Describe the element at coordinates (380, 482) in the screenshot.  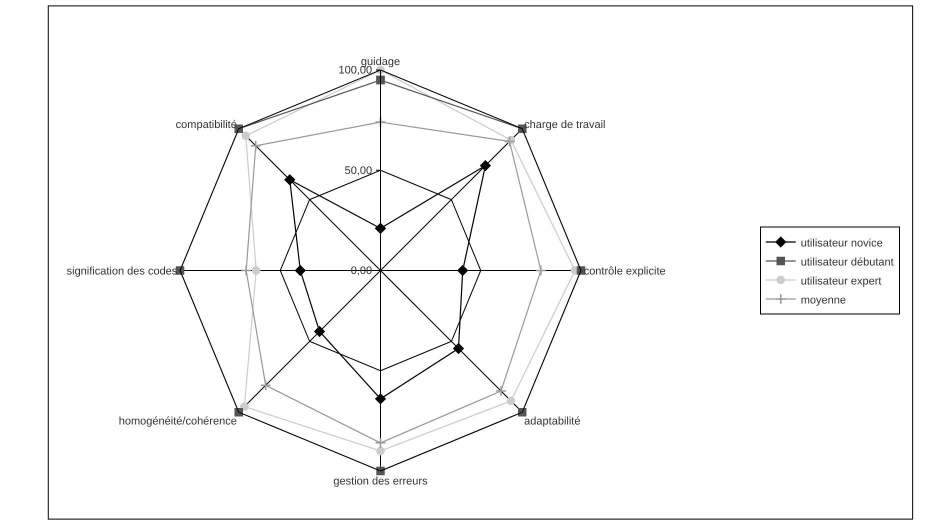
I see `spoke-label: gestion des erreurs` at that location.